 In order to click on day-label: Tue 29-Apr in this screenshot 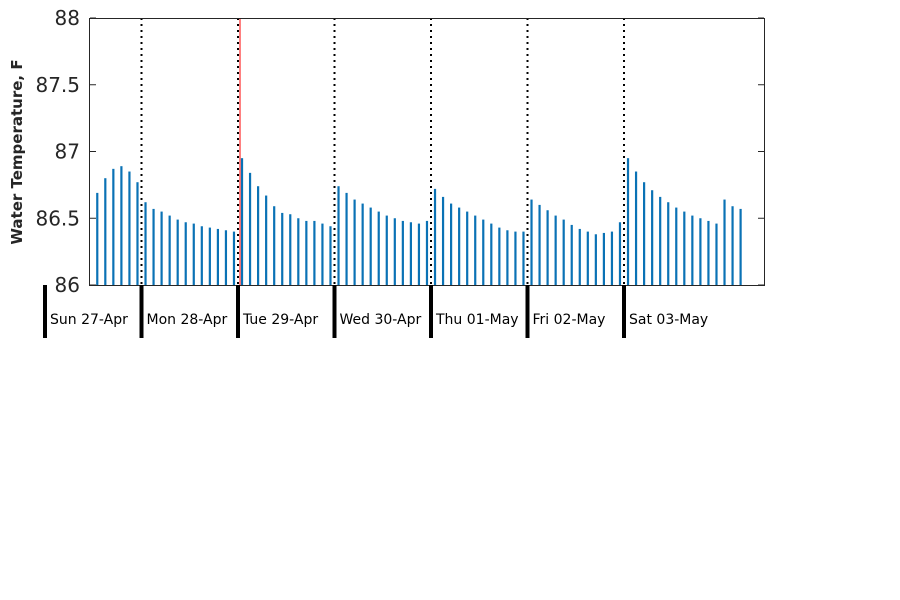, I will do `click(280, 320)`.